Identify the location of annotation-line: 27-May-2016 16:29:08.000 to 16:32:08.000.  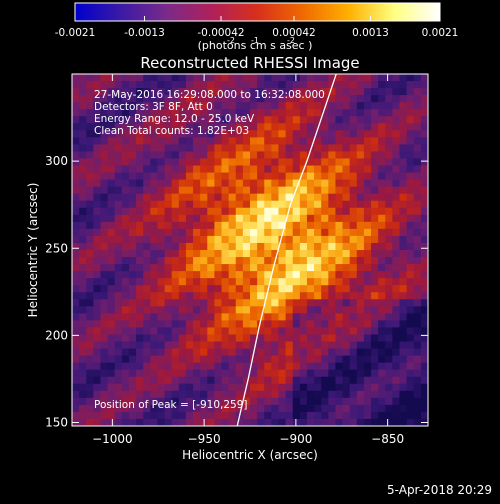
(209, 95).